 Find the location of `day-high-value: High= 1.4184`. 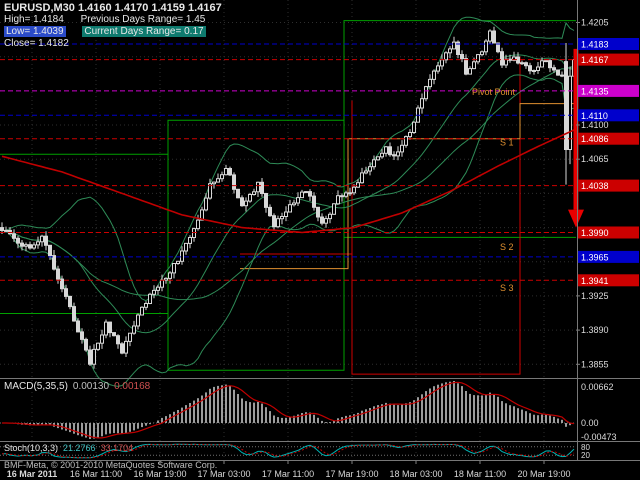

day-high-value: High= 1.4184 is located at coordinates (34, 19).